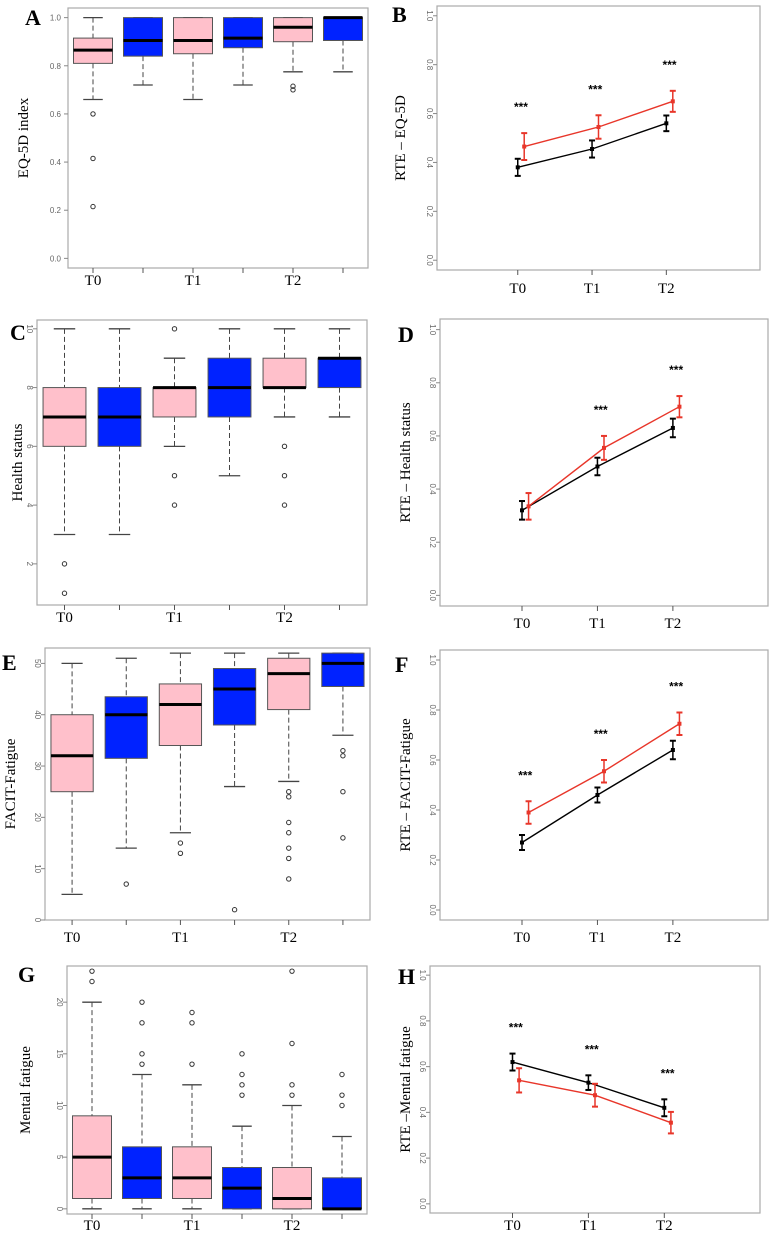 The image size is (770, 1237). I want to click on panel-label: A, so click(33, 17).